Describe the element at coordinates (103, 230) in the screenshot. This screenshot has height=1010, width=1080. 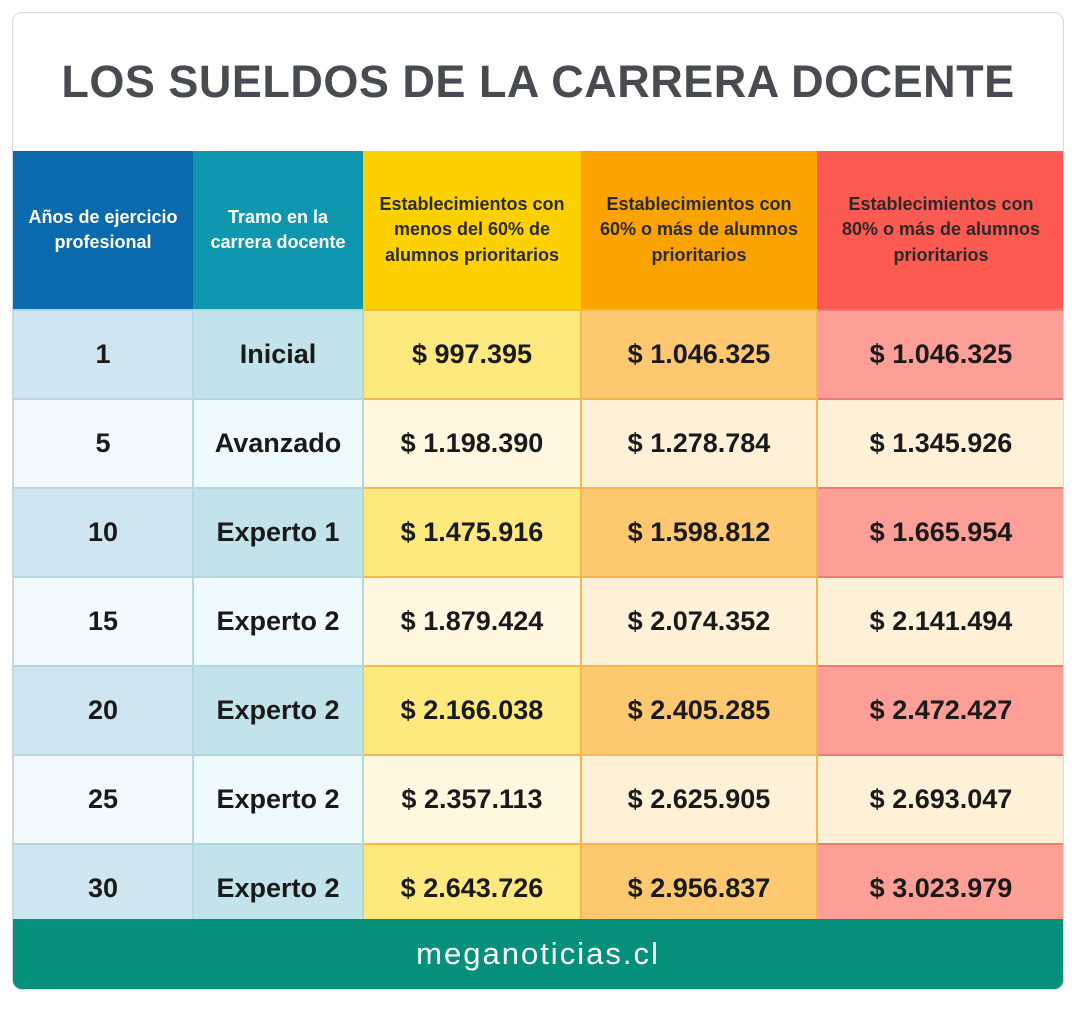
I see `column-header: Años de ejercicio profesional` at that location.